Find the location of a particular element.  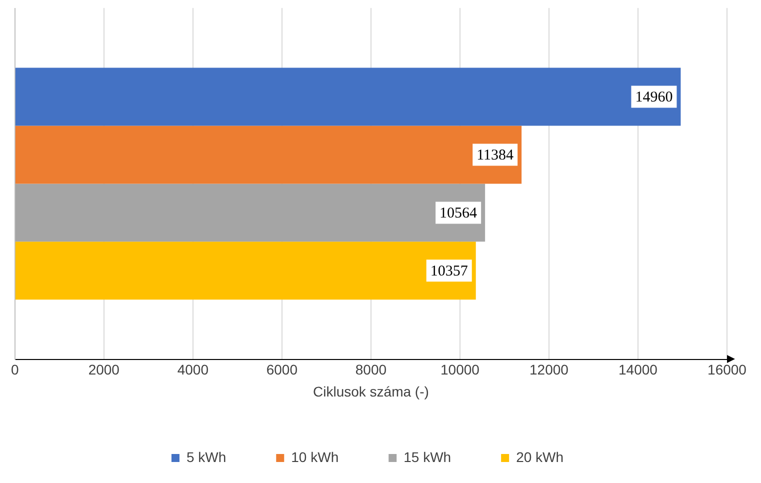

x-tick-label: 6000 is located at coordinates (282, 370).